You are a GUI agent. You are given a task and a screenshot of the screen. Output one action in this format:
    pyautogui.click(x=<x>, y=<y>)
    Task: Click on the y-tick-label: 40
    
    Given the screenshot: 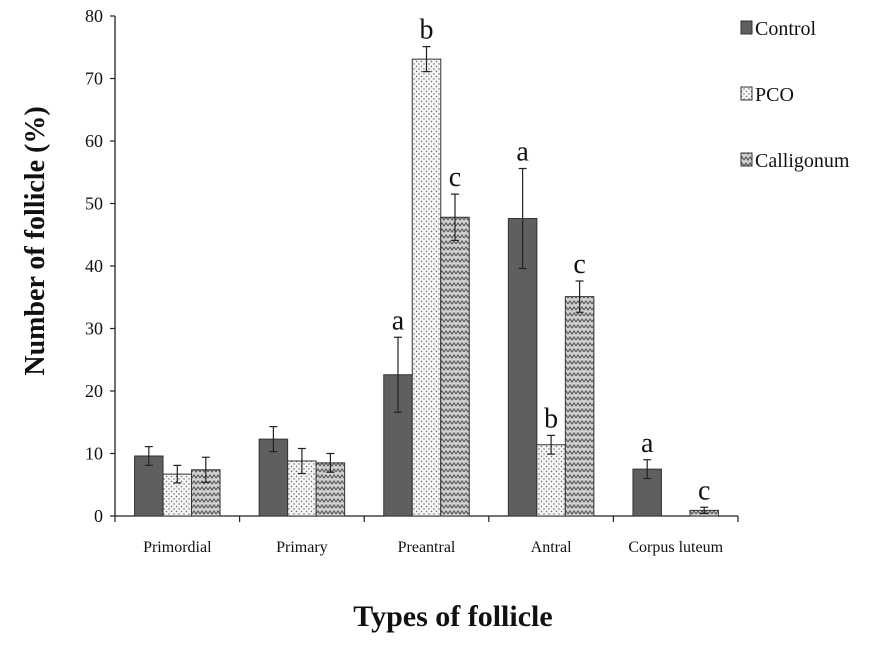 What is the action you would take?
    pyautogui.click(x=94, y=266)
    